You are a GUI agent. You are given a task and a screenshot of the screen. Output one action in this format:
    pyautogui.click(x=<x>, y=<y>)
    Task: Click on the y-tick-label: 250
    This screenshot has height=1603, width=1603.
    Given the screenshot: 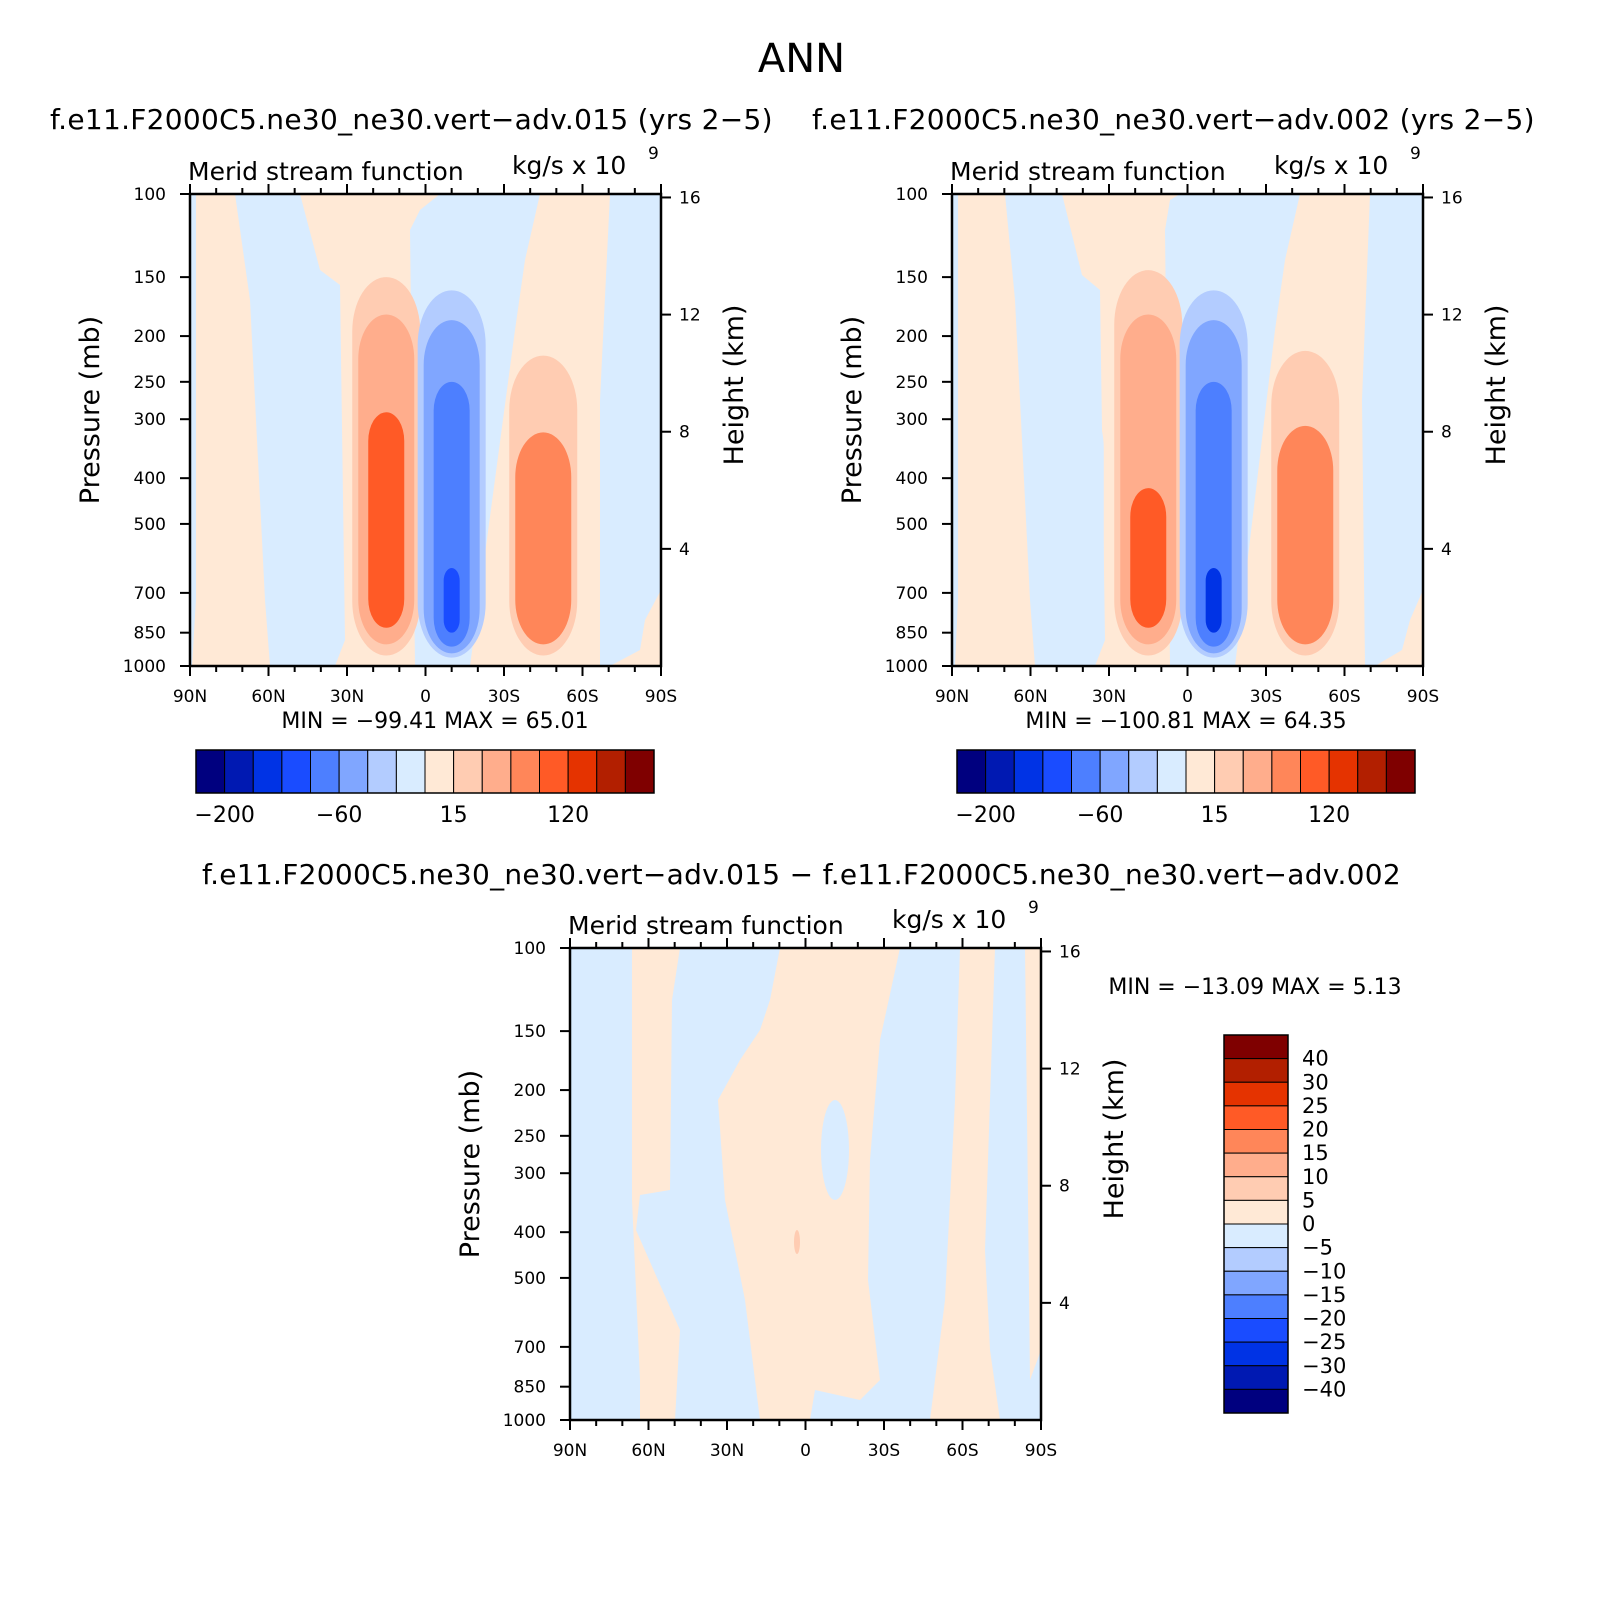 What is the action you would take?
    pyautogui.click(x=530, y=1137)
    